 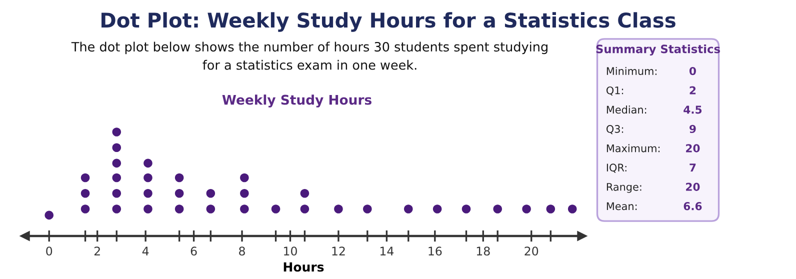 I want to click on x-tick-label: 8, so click(x=242, y=251).